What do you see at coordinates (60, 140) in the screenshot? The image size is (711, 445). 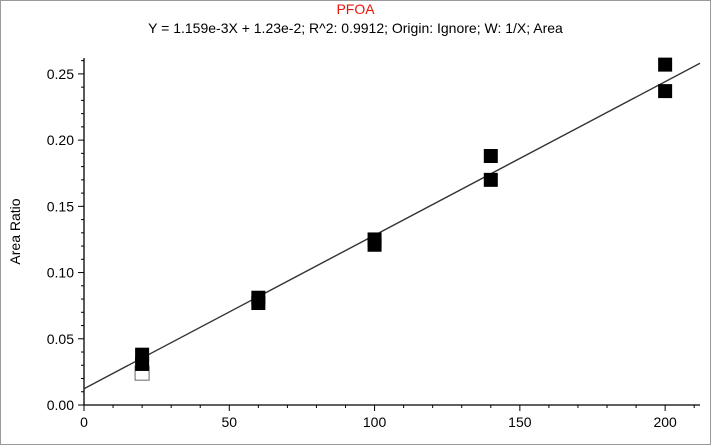 I see `y-tick-label: 0.20` at bounding box center [60, 140].